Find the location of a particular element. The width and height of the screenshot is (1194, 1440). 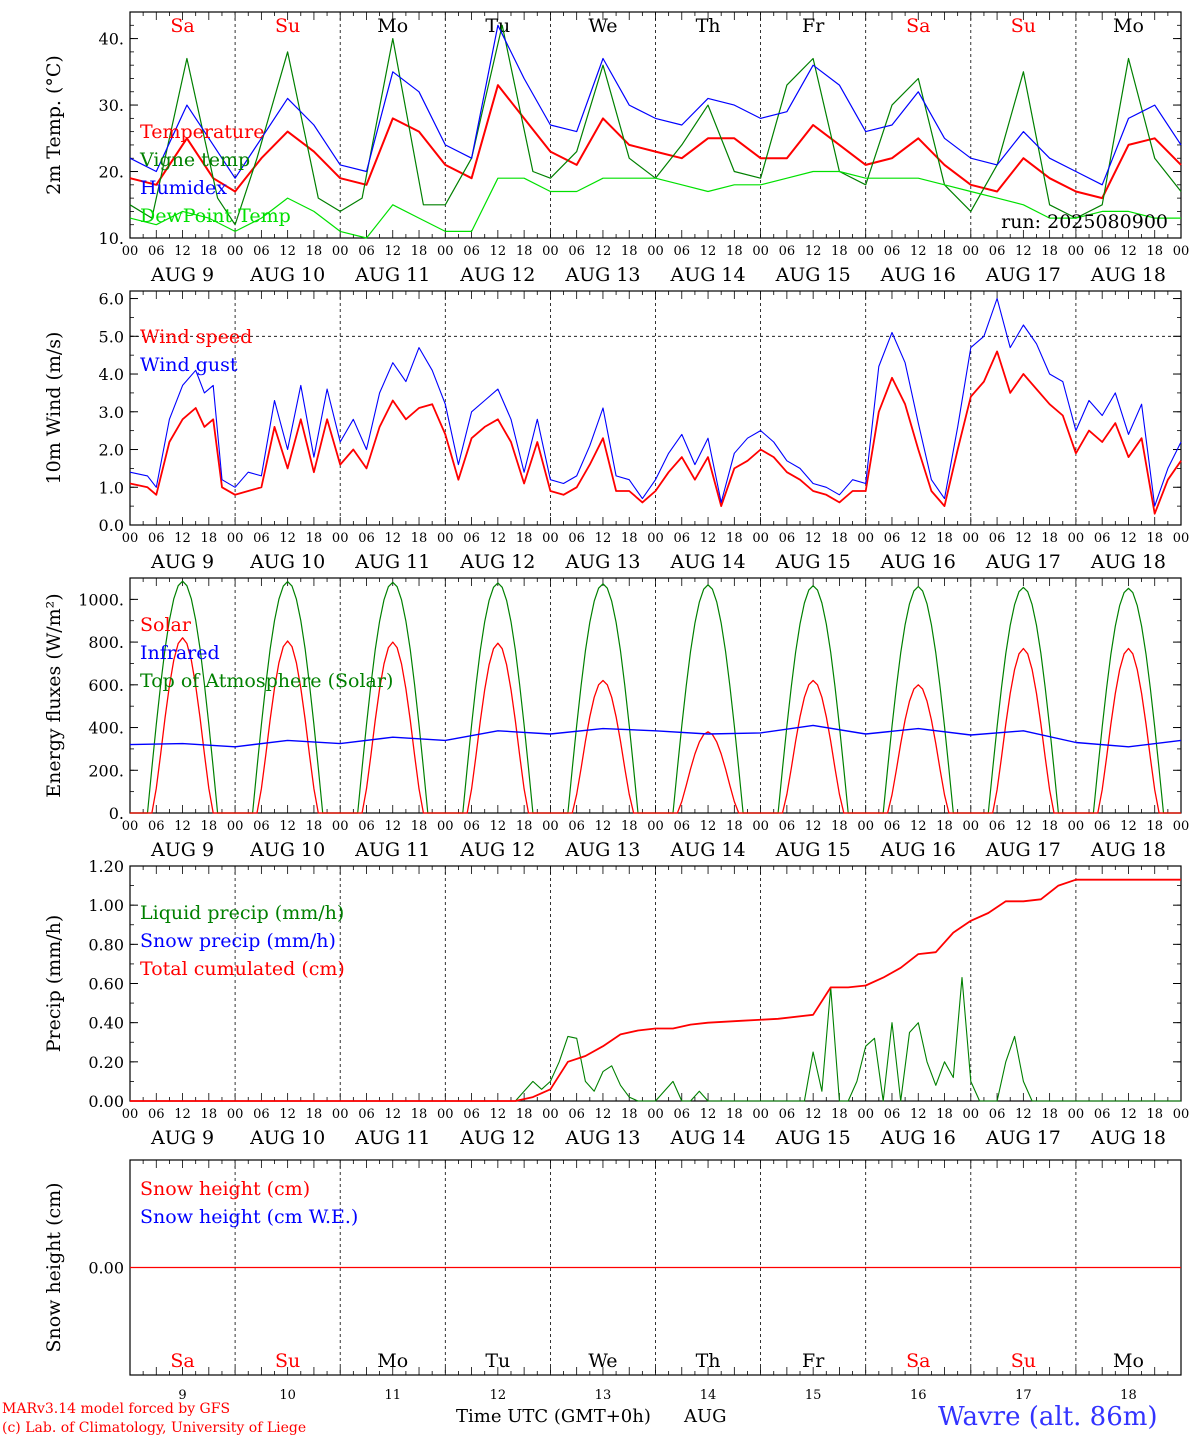

temp-frame is located at coordinates (655, 125).